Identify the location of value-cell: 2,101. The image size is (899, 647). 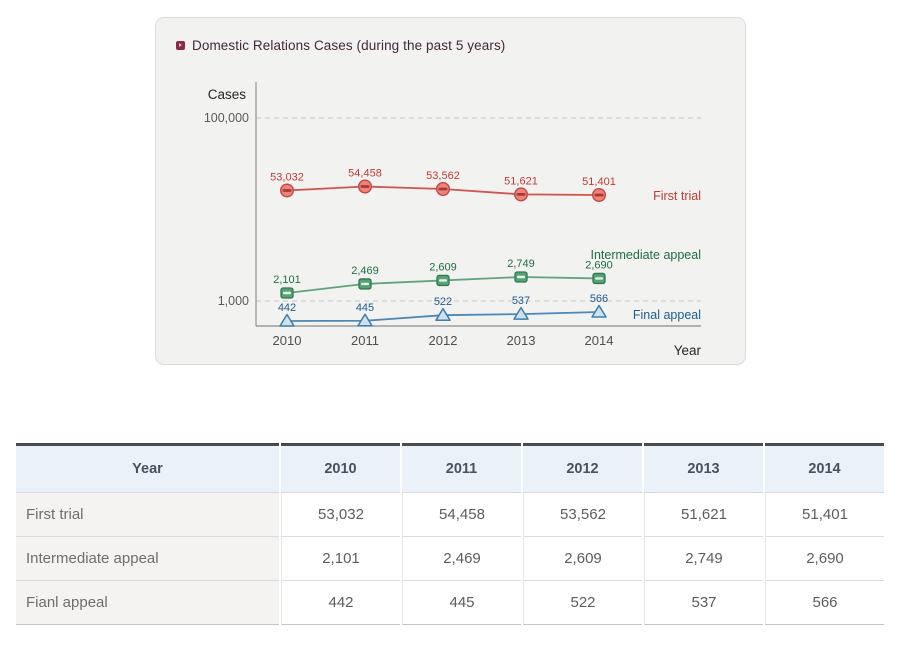
(340, 559).